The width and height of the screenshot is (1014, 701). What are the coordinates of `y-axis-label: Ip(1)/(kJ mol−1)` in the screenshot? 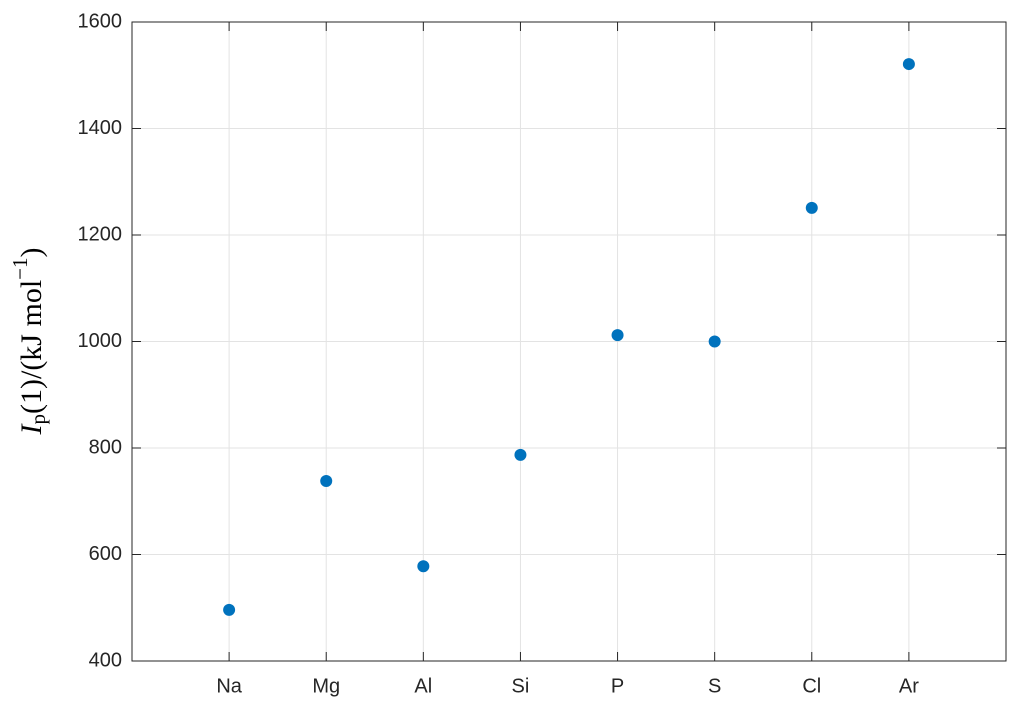 It's located at (29, 342).